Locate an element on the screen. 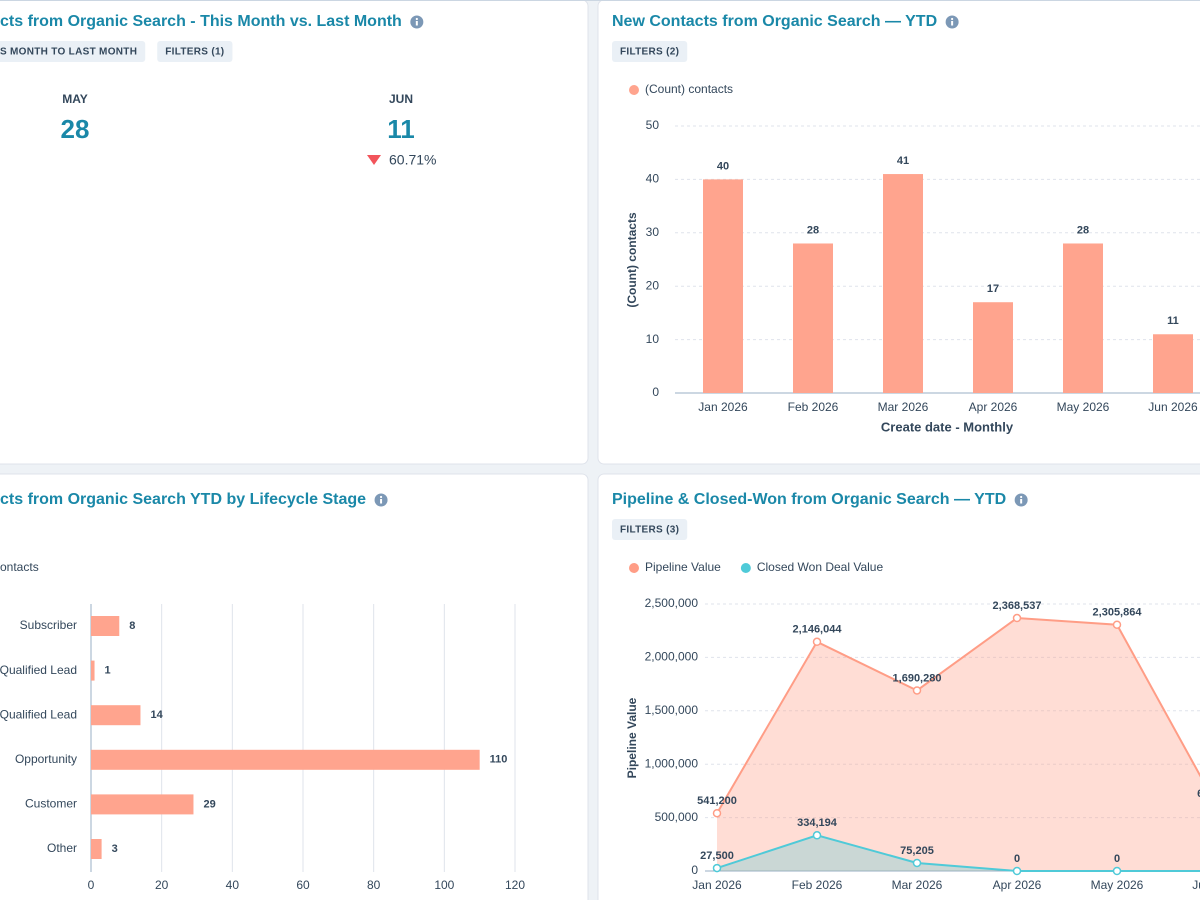 The height and width of the screenshot is (900, 1200). kpi-value: 28 is located at coordinates (75, 129).